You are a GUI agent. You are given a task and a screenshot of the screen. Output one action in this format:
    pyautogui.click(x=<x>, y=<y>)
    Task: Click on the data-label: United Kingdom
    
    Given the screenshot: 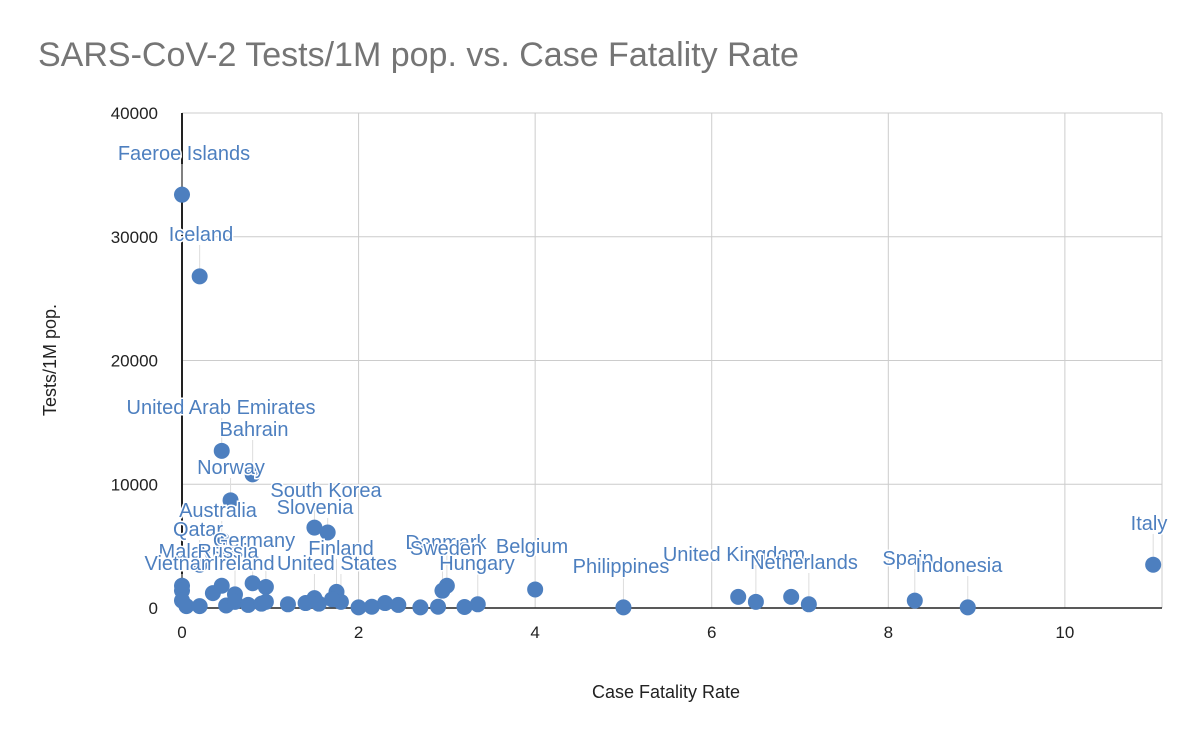 What is the action you would take?
    pyautogui.click(x=734, y=555)
    